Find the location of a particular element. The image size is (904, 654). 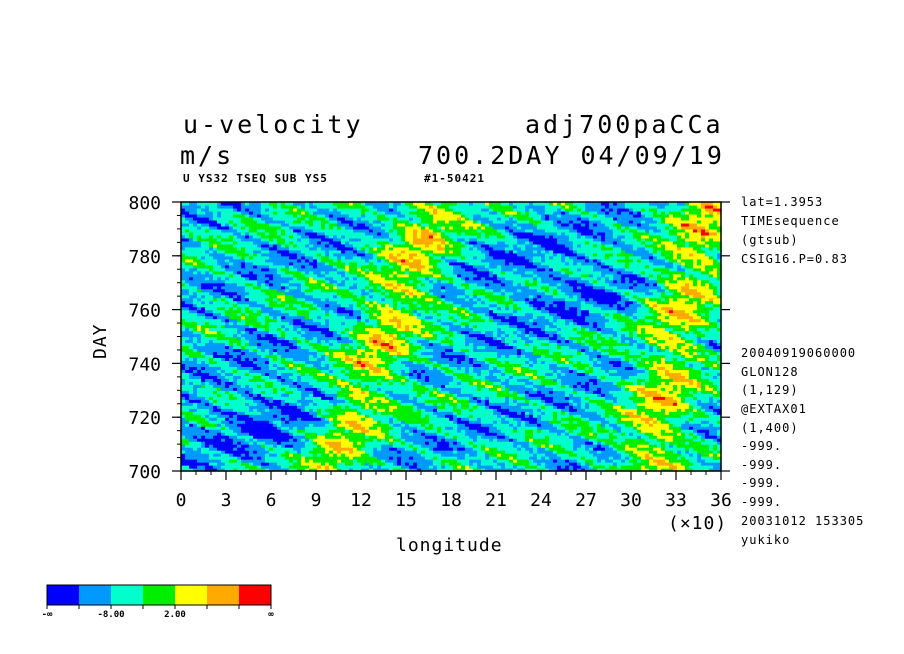

subtitle-left: U YS32 TSEQ SUB YS5 is located at coordinates (255, 178).